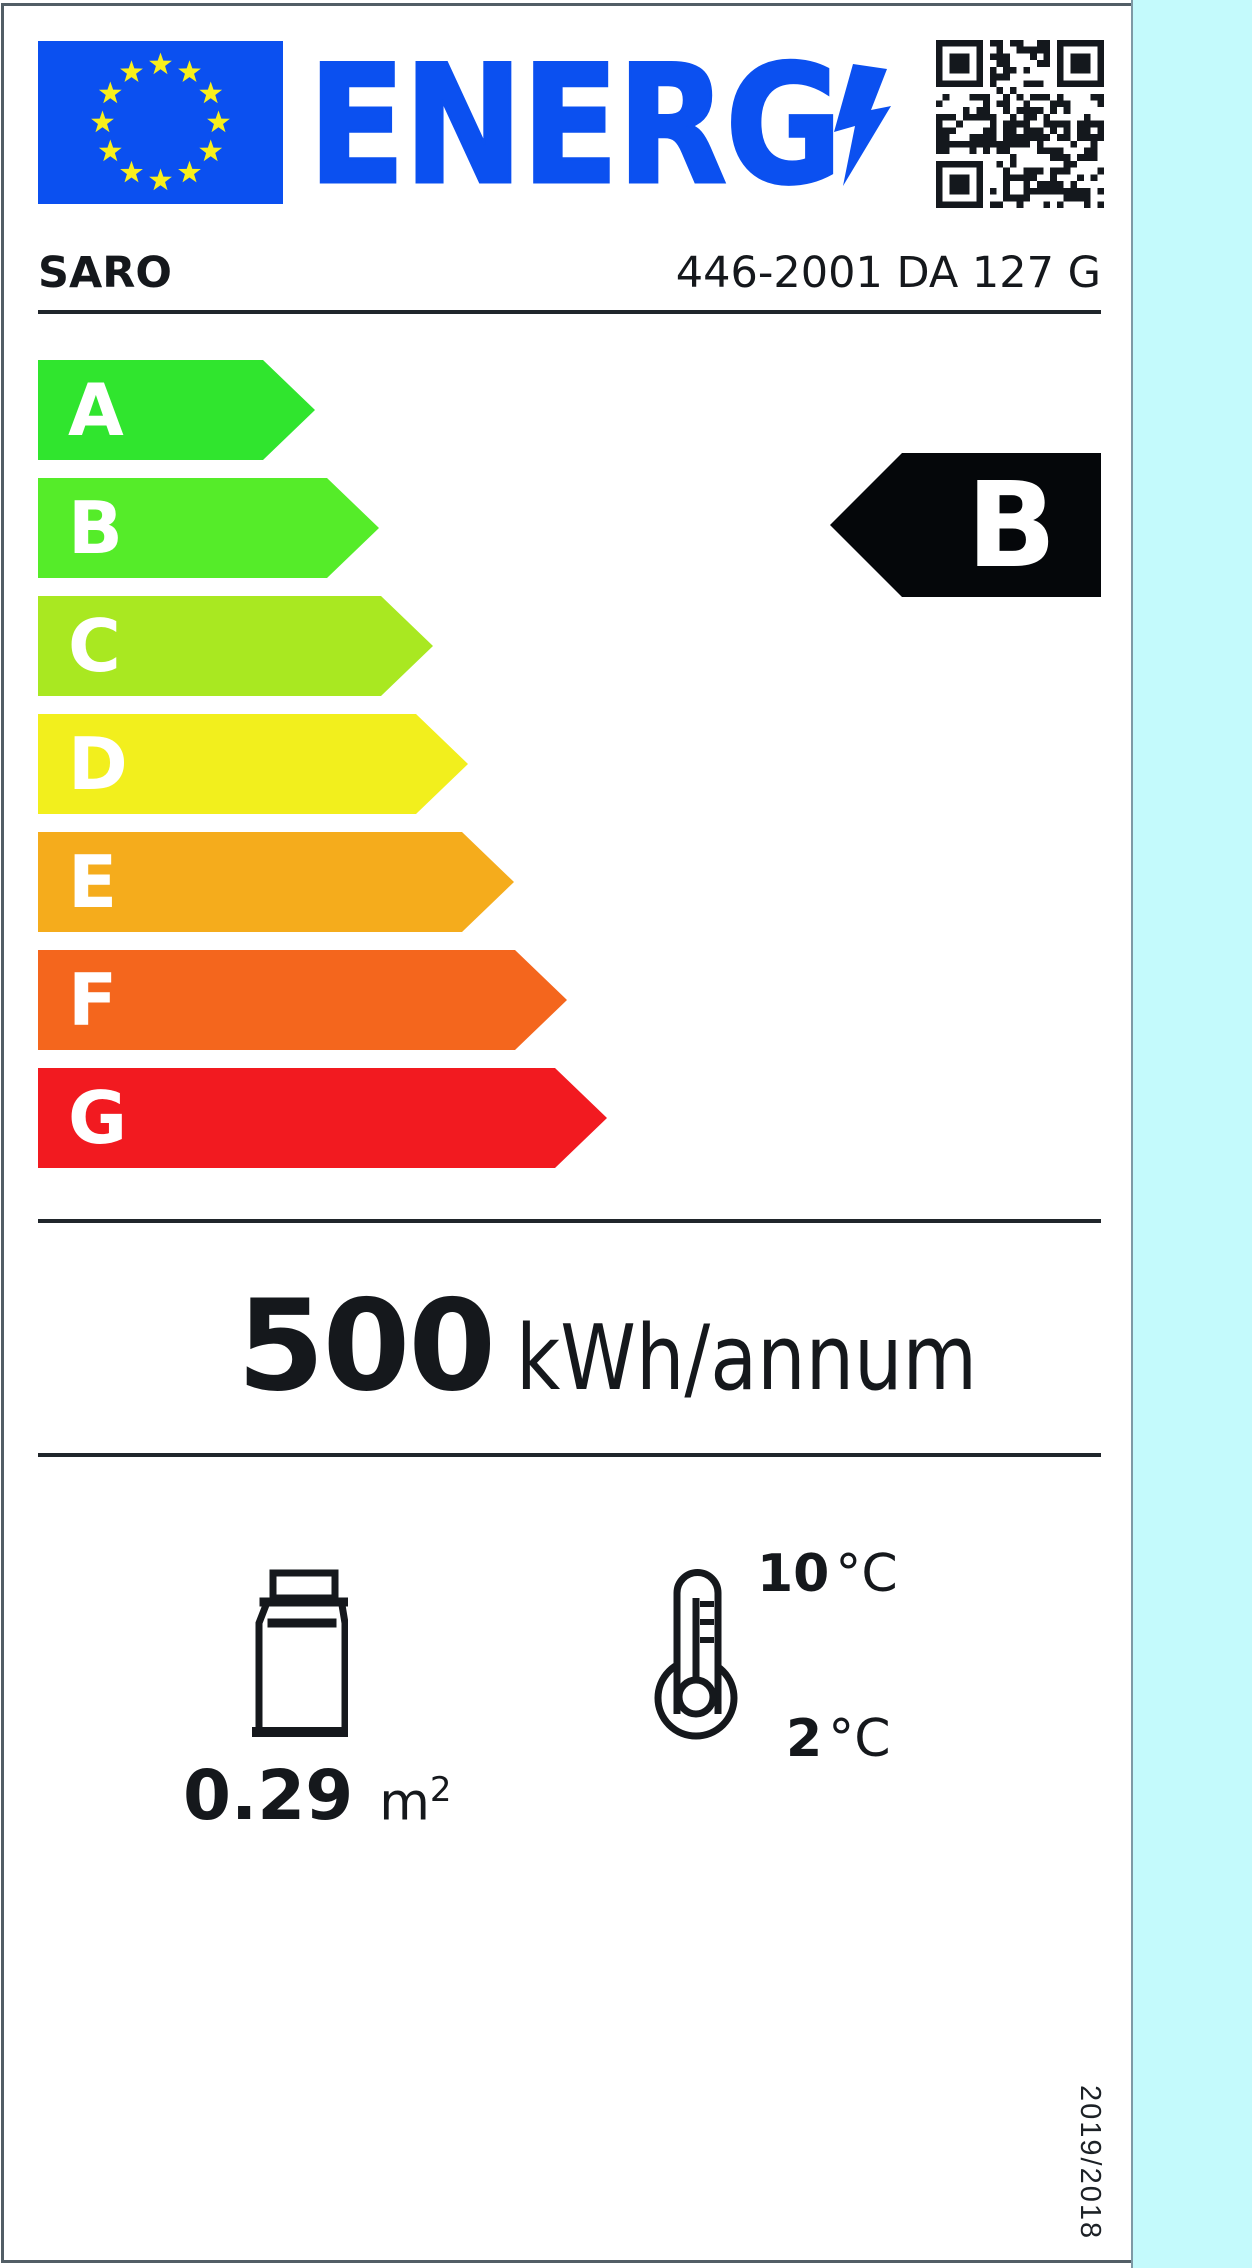  I want to click on display-area-value: 0.29, so click(268, 1796).